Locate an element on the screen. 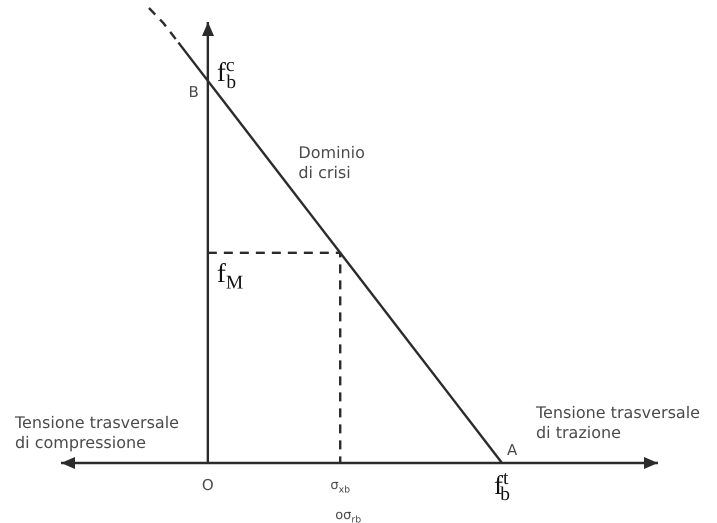 This screenshot has height=523, width=717. x-tick-label: O is located at coordinates (208, 485).